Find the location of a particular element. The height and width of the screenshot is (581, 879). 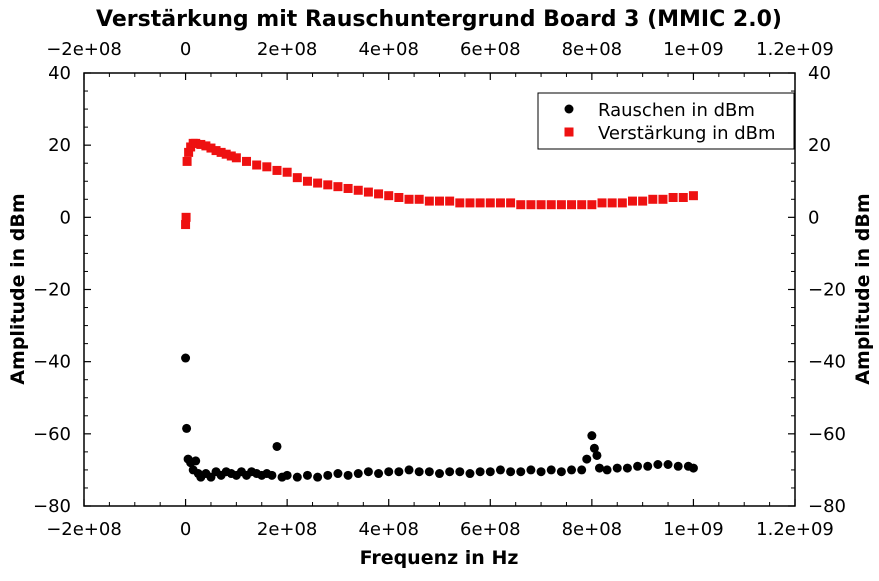

x-axis-bottom: −2e+08 0 2e+08 4e+08 6e+08 8e+08 1e+09 1.2e+09 is located at coordinates (440, 519).